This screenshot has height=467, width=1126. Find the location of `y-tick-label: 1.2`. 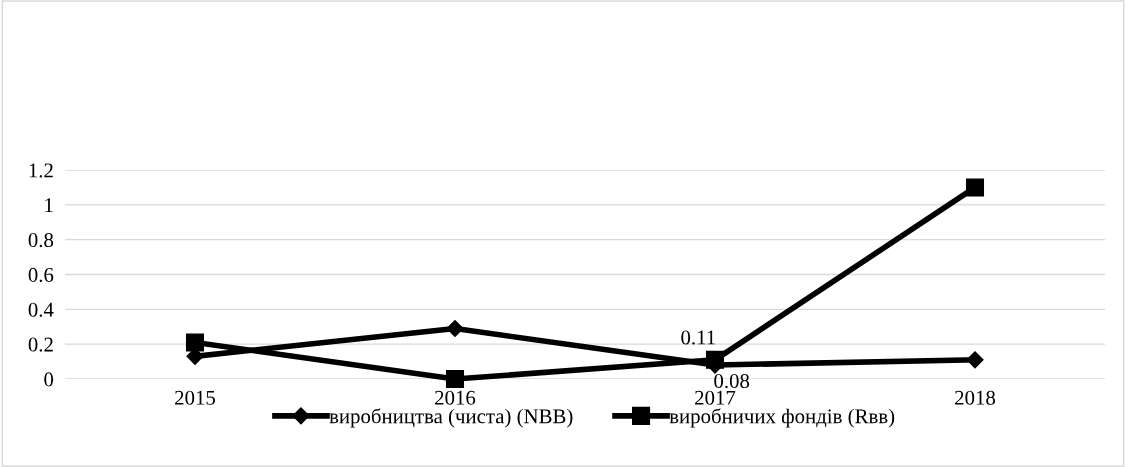

y-tick-label: 1.2 is located at coordinates (41, 170).